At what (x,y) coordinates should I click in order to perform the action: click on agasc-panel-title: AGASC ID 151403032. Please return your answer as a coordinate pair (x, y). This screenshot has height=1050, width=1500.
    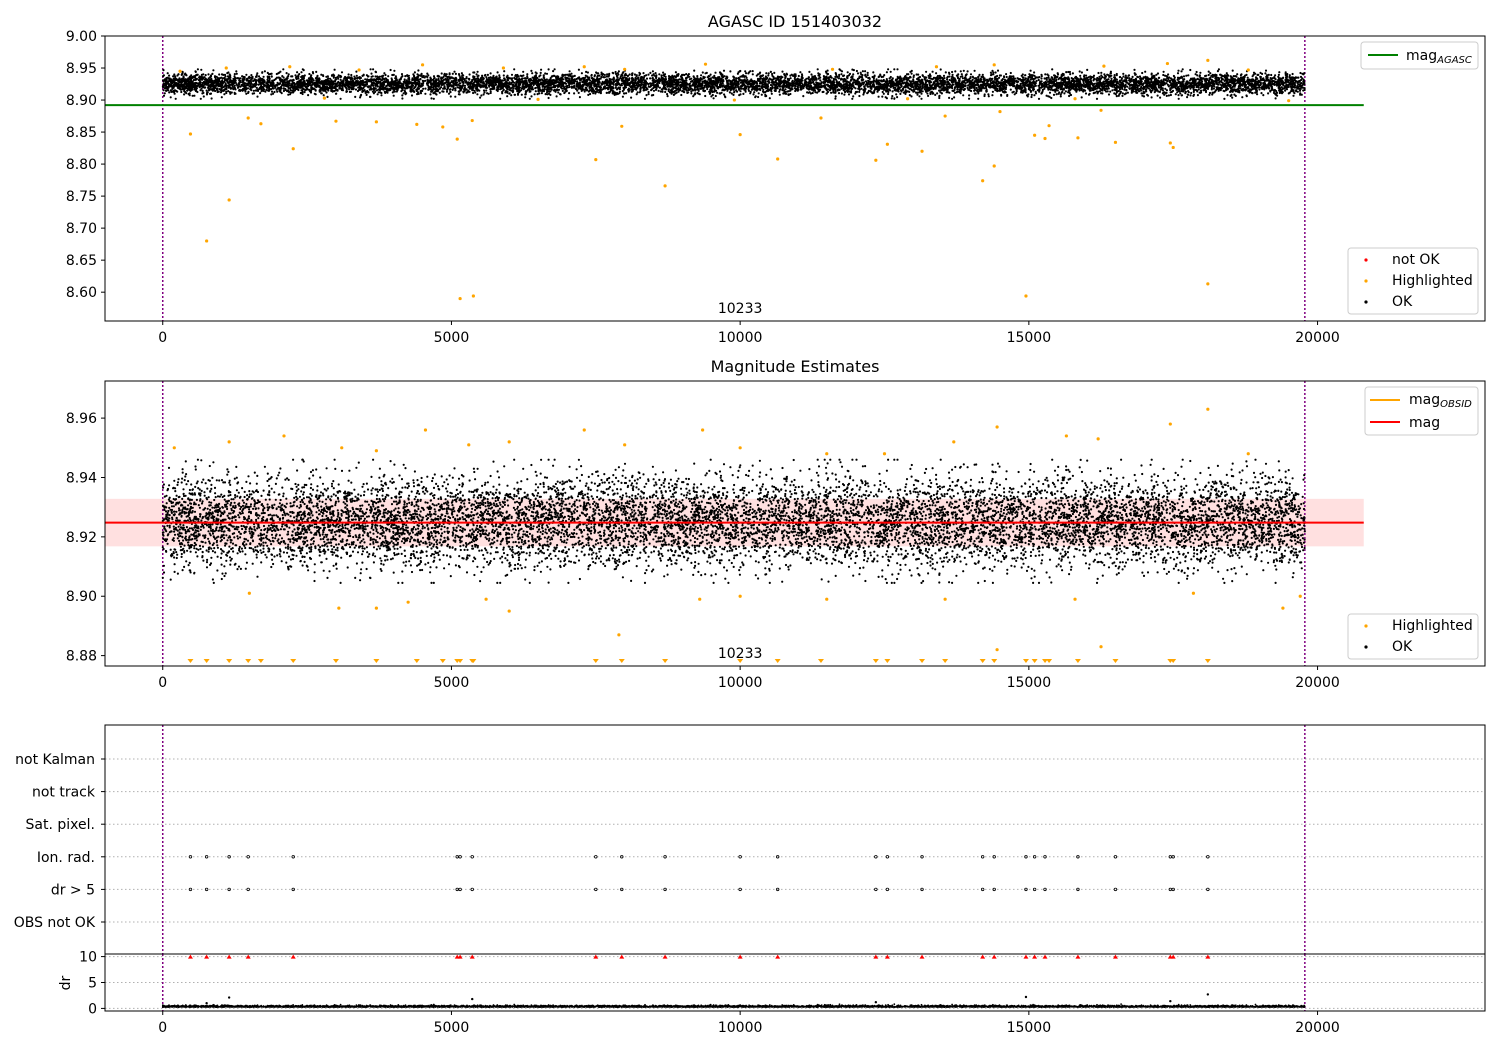
    Looking at the image, I should click on (795, 21).